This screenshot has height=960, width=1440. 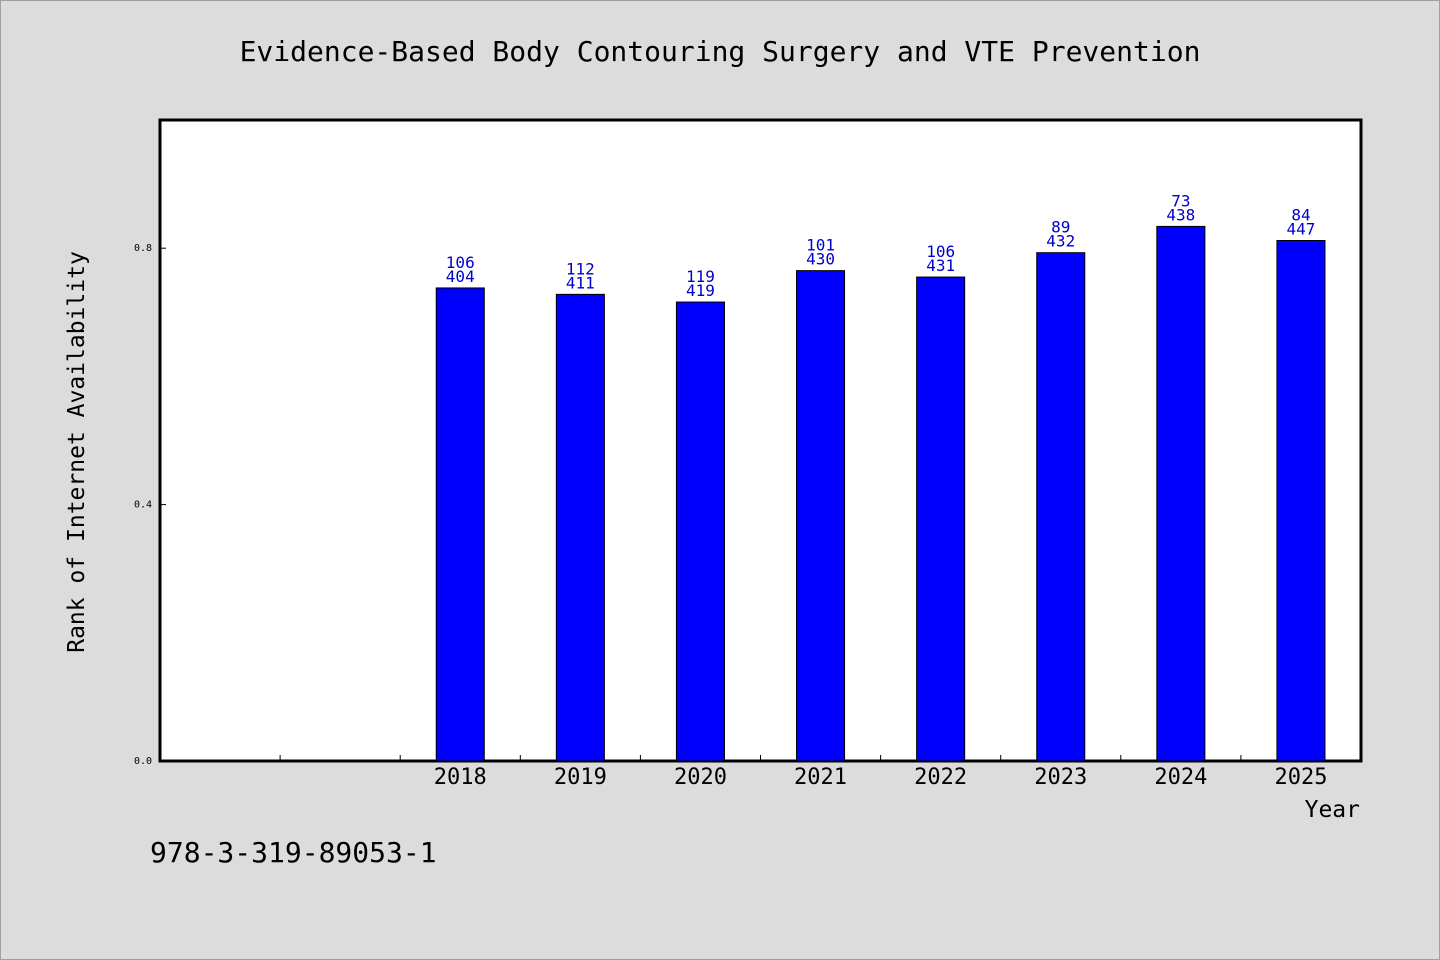 I want to click on y-axis-label: Rank of Internet Availability, so click(x=77, y=452).